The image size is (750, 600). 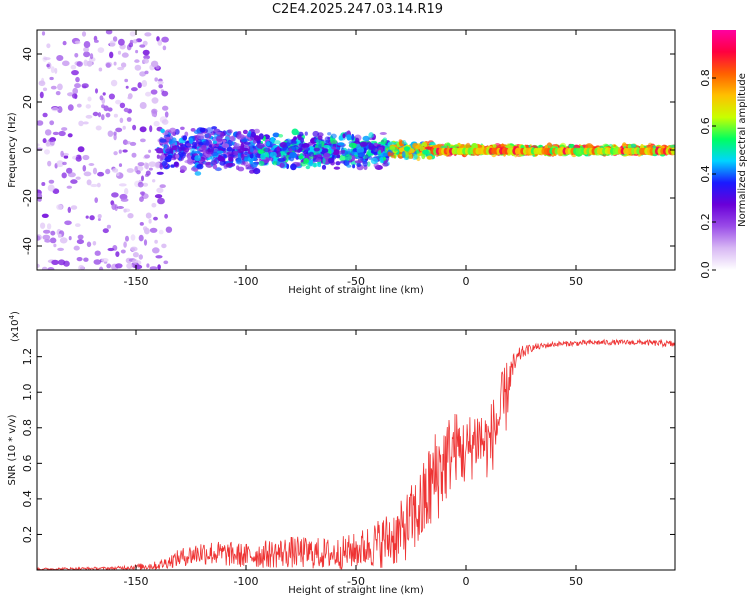 I want to click on snr-ytick-label: 0.2, so click(x=27, y=535).